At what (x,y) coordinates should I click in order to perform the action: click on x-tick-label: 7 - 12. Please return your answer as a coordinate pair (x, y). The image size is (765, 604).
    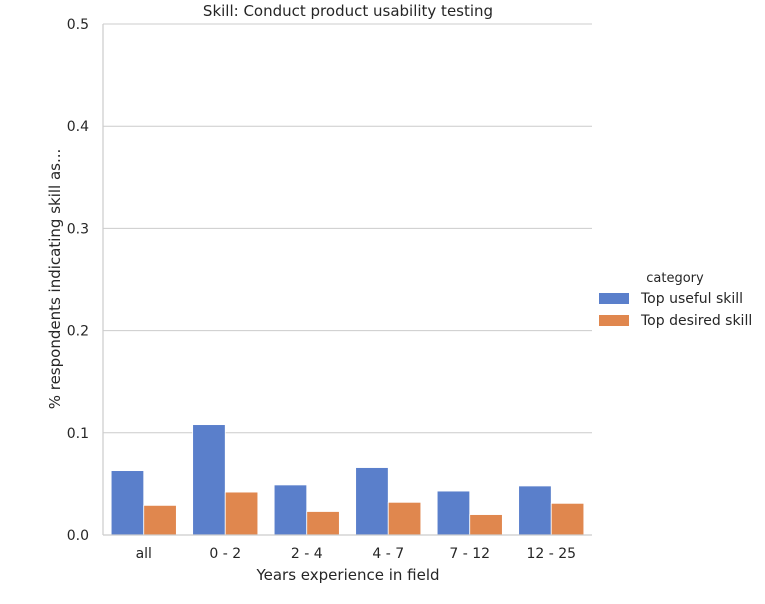
    Looking at the image, I should click on (469, 554).